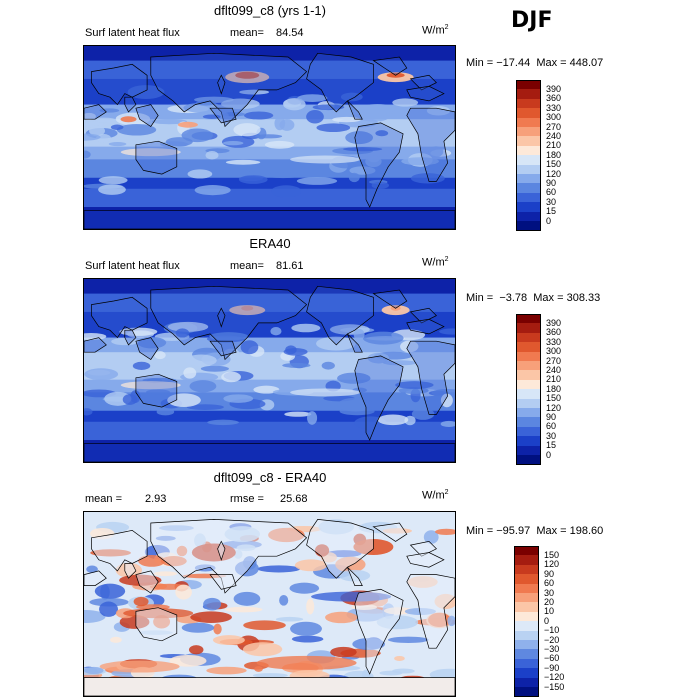 The width and height of the screenshot is (700, 700). I want to click on colorbar-tick-label: 330, so click(554, 341).